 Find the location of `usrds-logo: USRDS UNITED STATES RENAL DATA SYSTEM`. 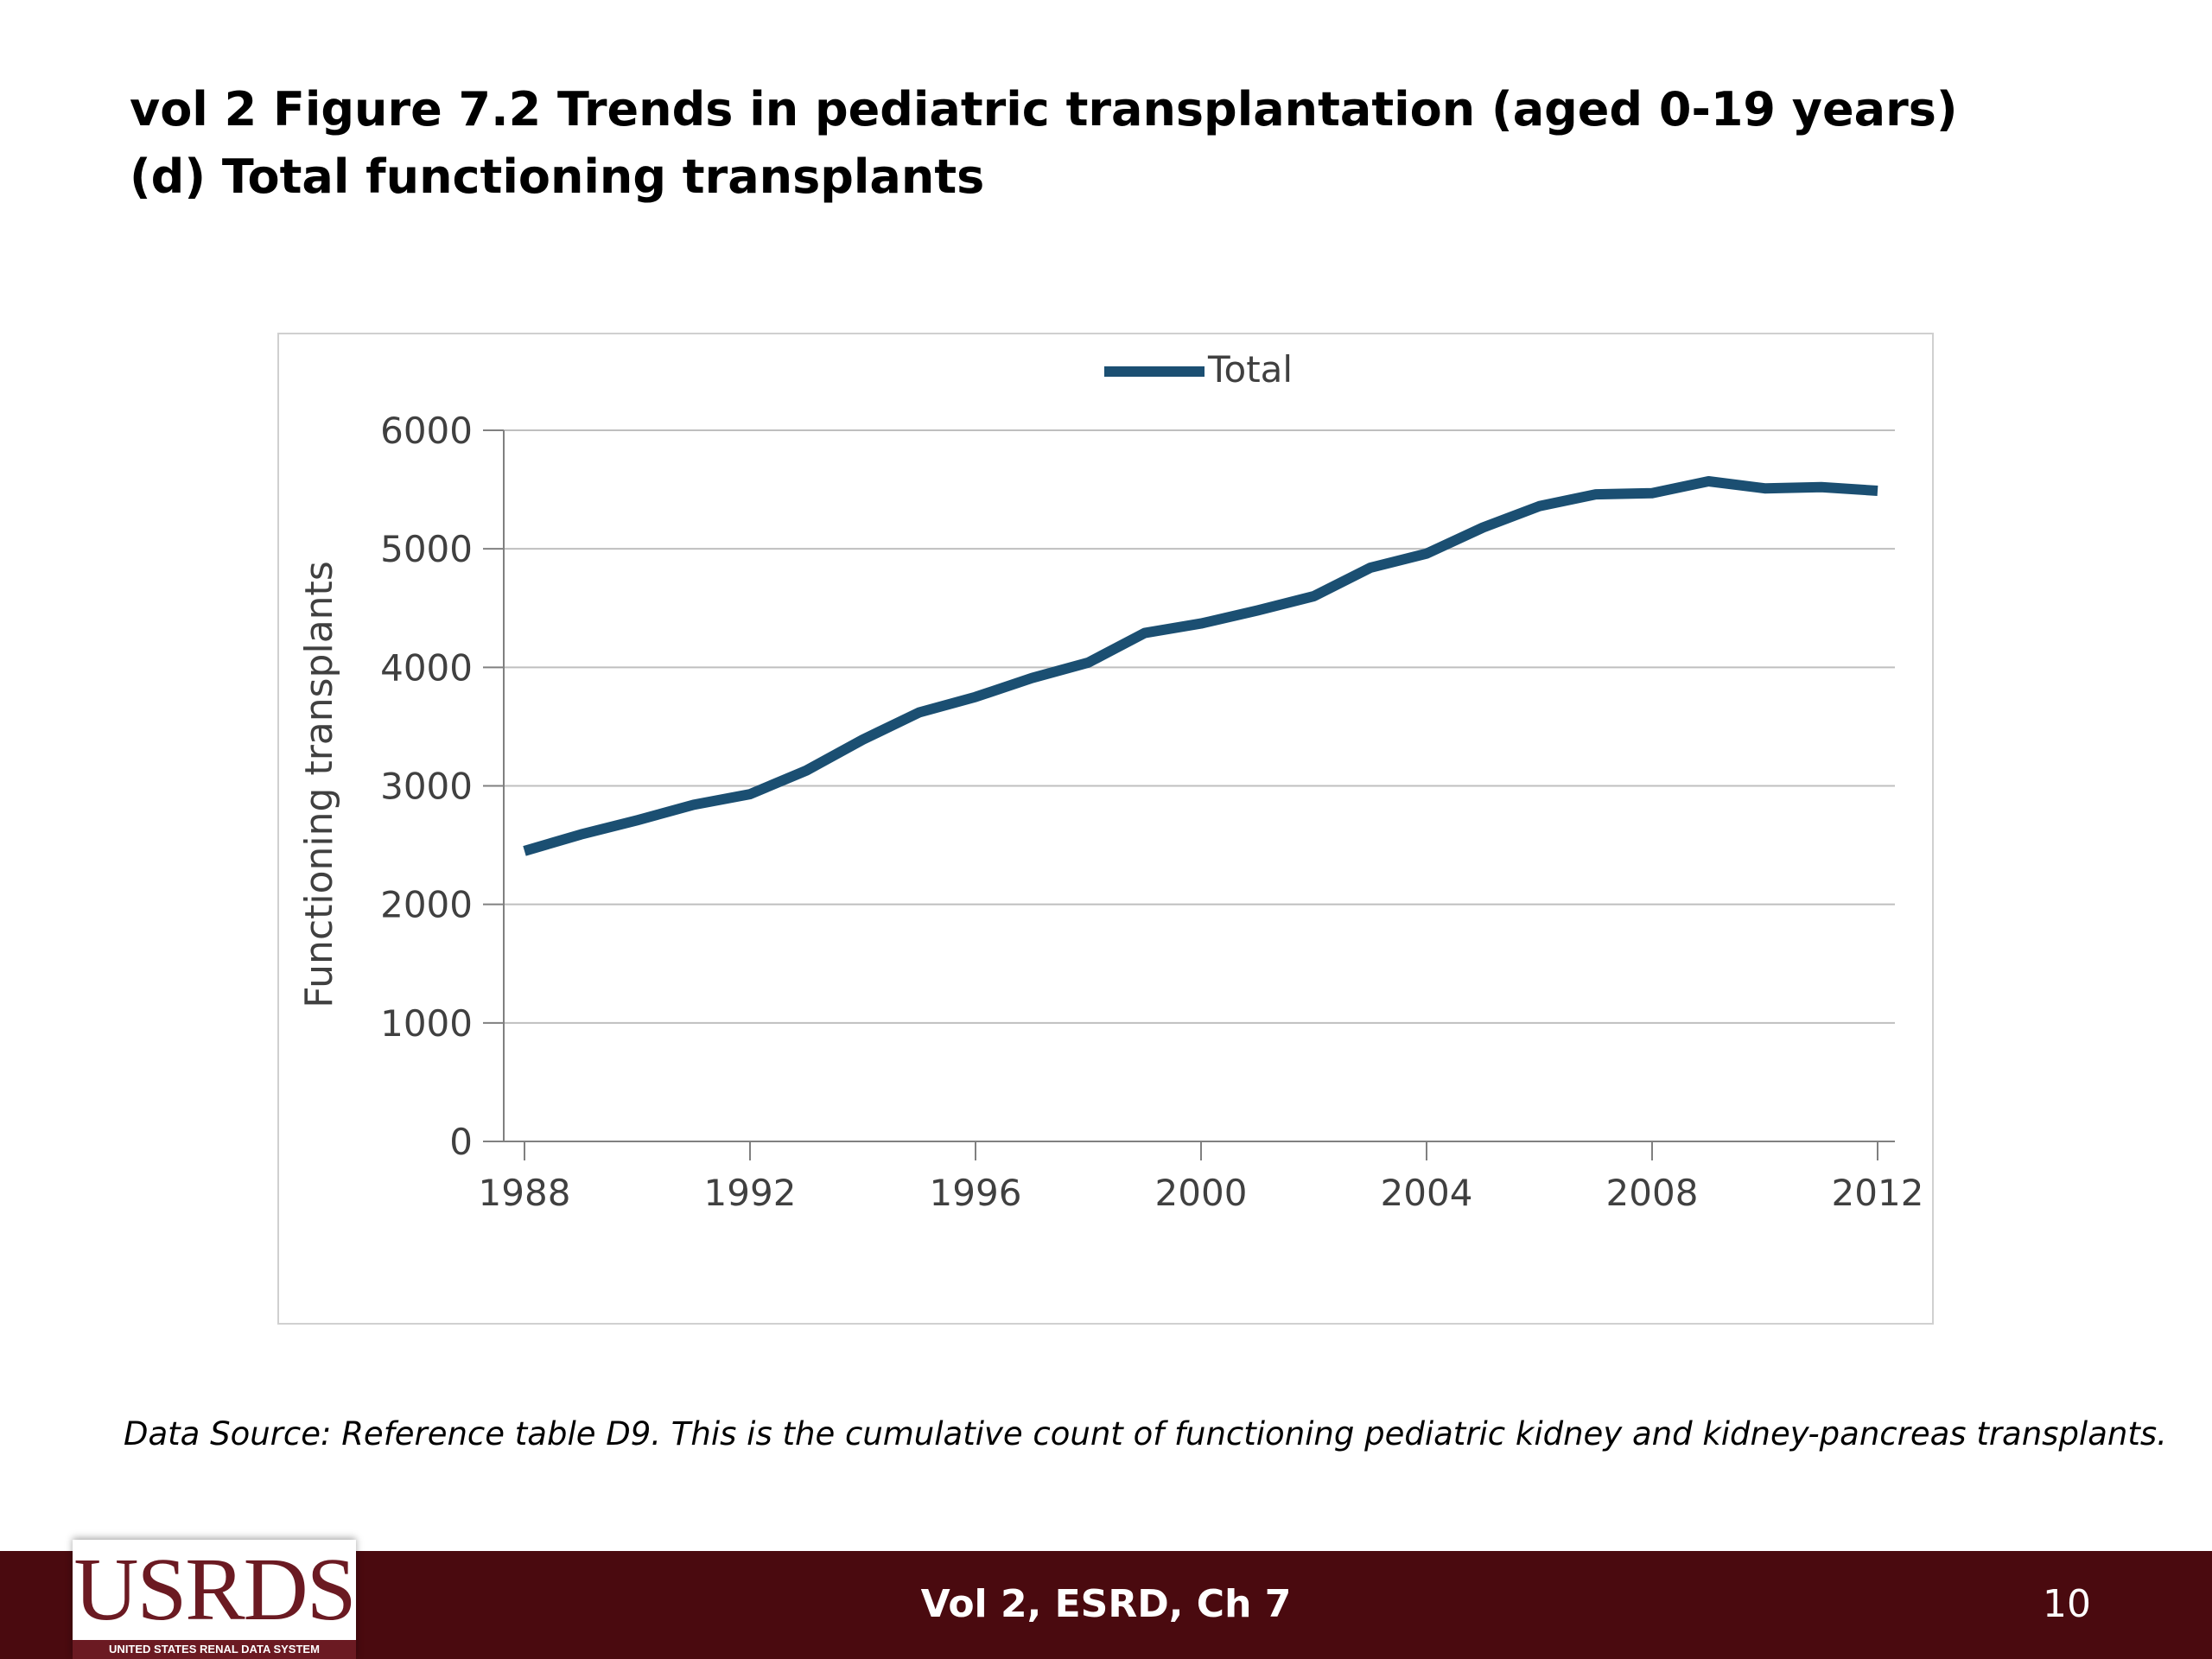

usrds-logo: USRDS UNITED STATES RENAL DATA SYSTEM is located at coordinates (215, 1599).